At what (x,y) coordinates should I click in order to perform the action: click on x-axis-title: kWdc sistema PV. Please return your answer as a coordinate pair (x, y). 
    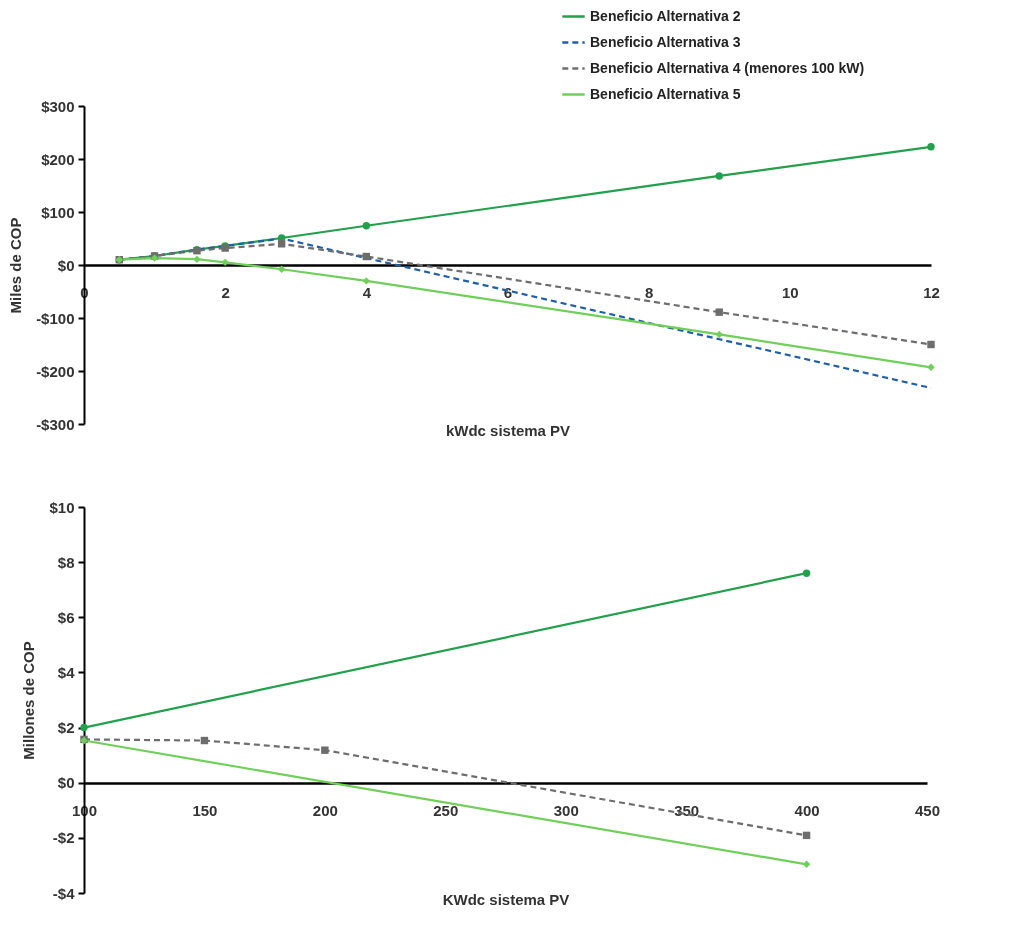
    Looking at the image, I should click on (508, 430).